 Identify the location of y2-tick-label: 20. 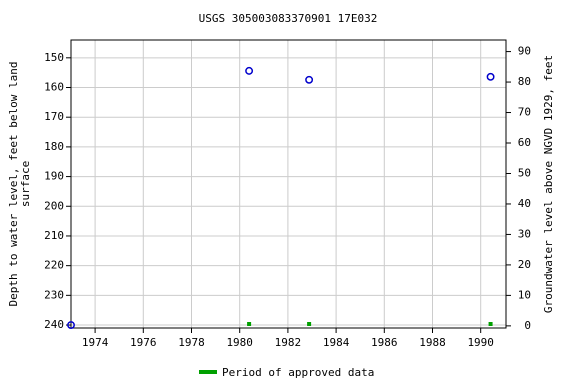
(524, 264).